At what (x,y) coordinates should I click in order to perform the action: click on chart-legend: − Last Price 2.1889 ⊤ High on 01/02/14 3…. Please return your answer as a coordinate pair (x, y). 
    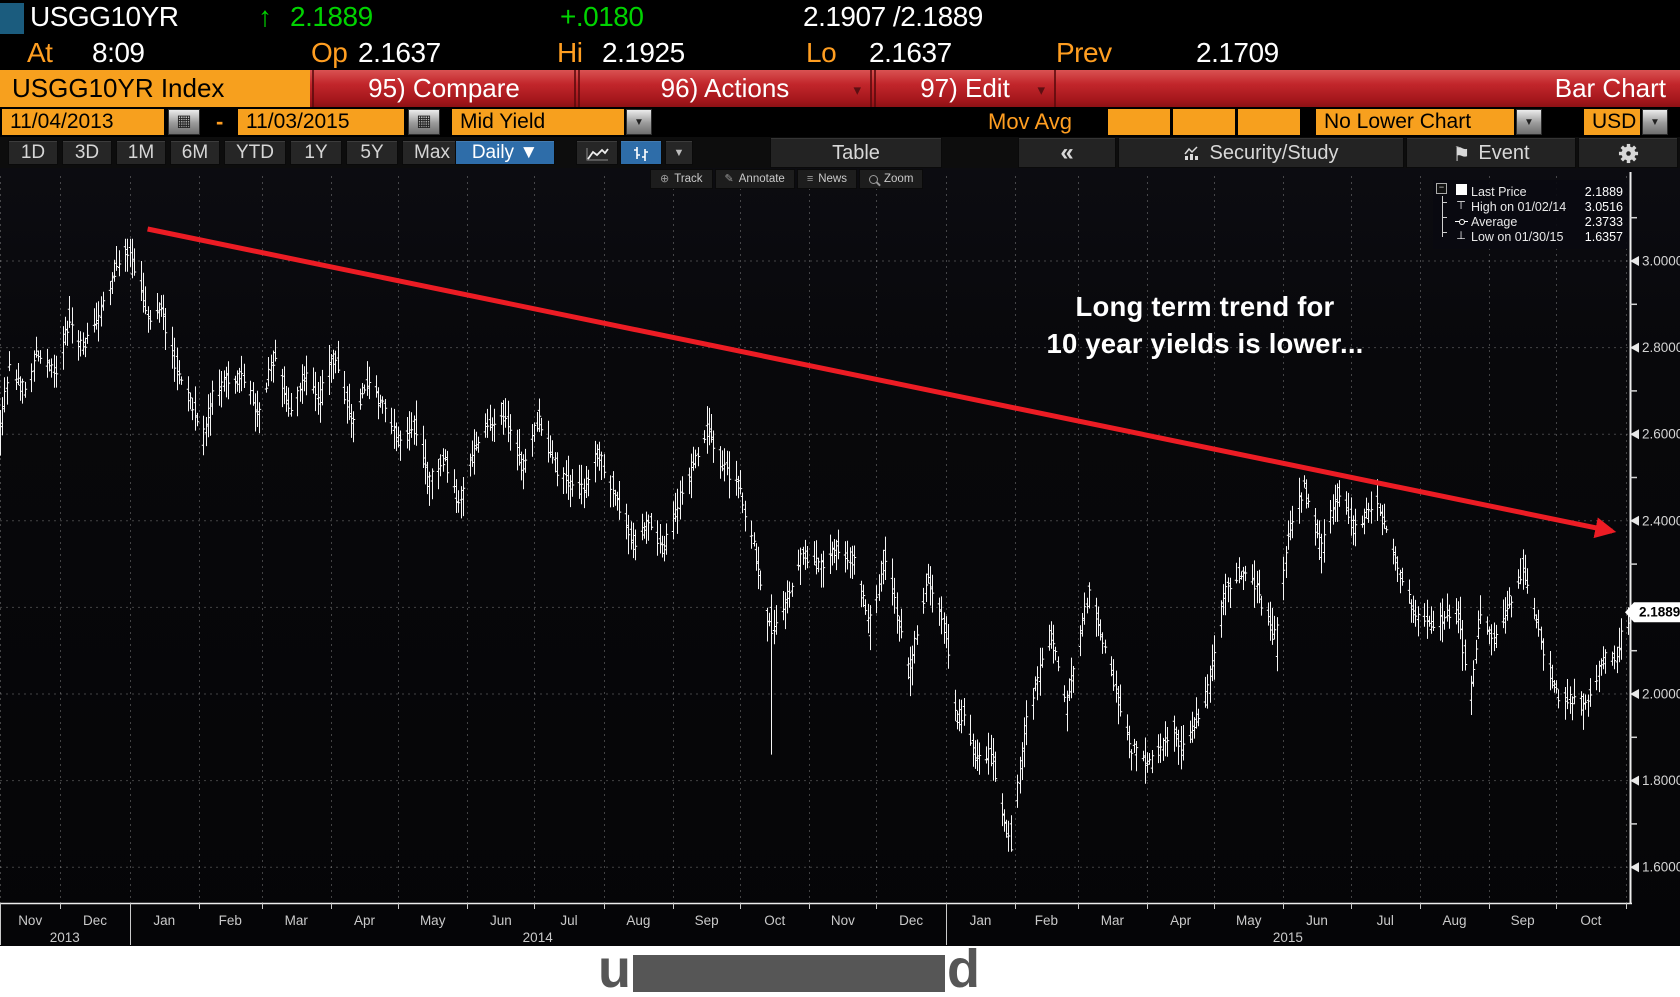
    Looking at the image, I should click on (1531, 214).